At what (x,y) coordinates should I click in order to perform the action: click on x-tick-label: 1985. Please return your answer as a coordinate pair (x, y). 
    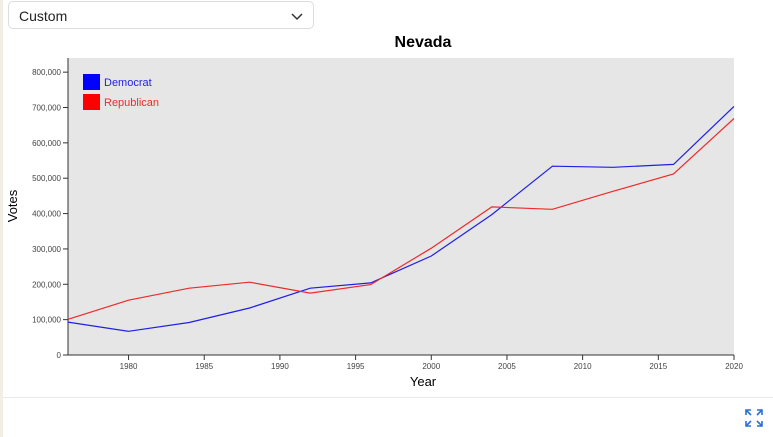
    Looking at the image, I should click on (204, 366).